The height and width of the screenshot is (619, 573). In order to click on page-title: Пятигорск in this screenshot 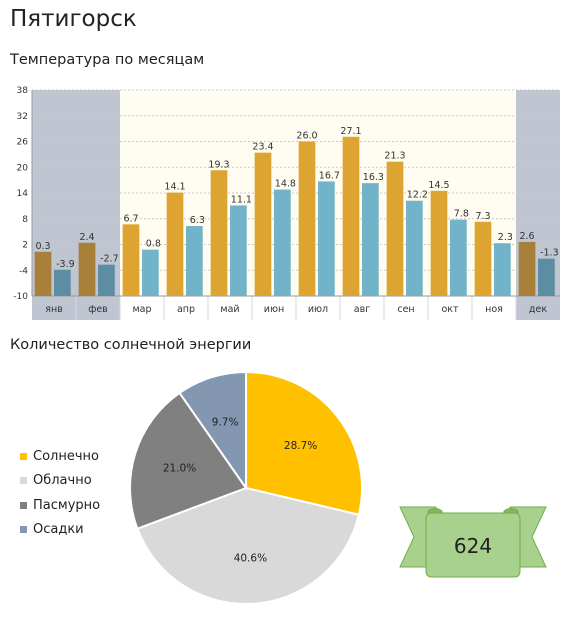, I will do `click(73, 19)`.